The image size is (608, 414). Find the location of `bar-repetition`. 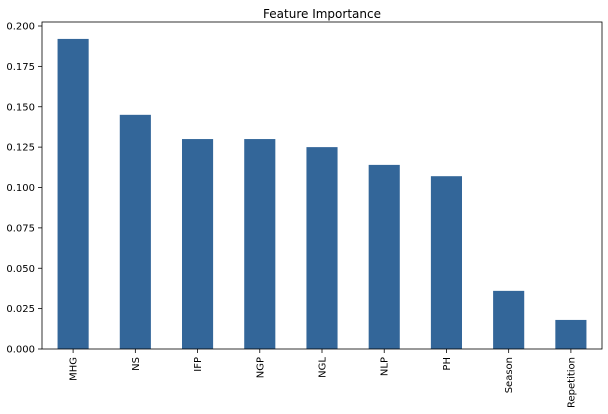

bar-repetition is located at coordinates (571, 334).